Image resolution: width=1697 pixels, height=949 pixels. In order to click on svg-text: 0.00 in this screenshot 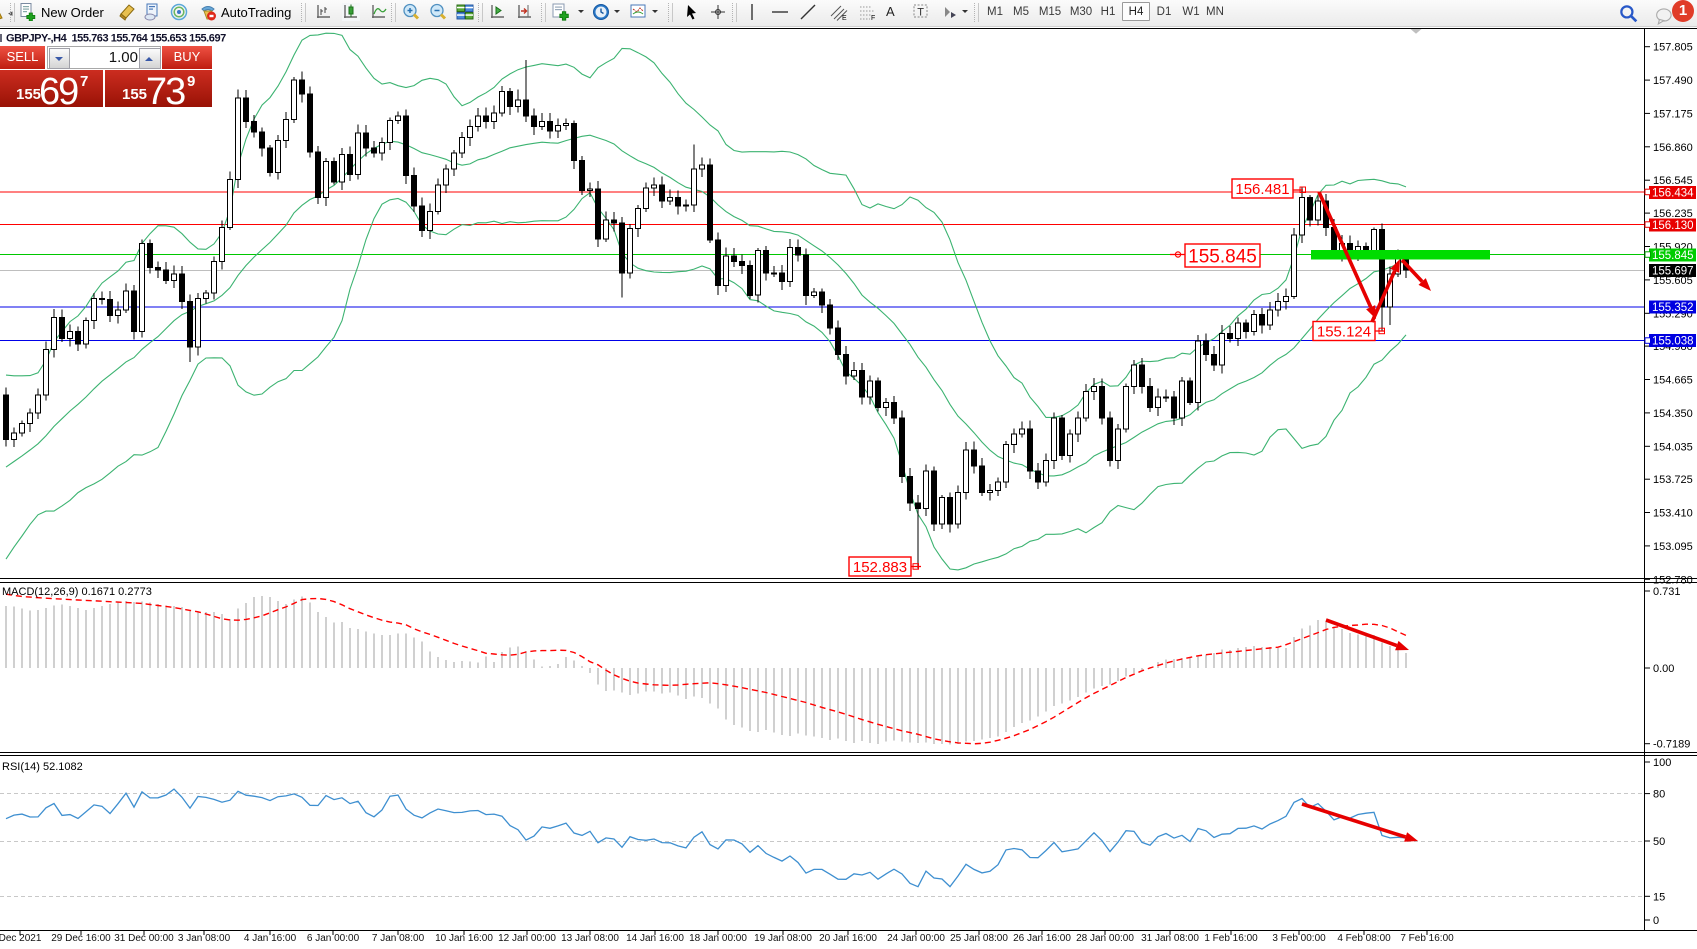, I will do `click(1663, 669)`.